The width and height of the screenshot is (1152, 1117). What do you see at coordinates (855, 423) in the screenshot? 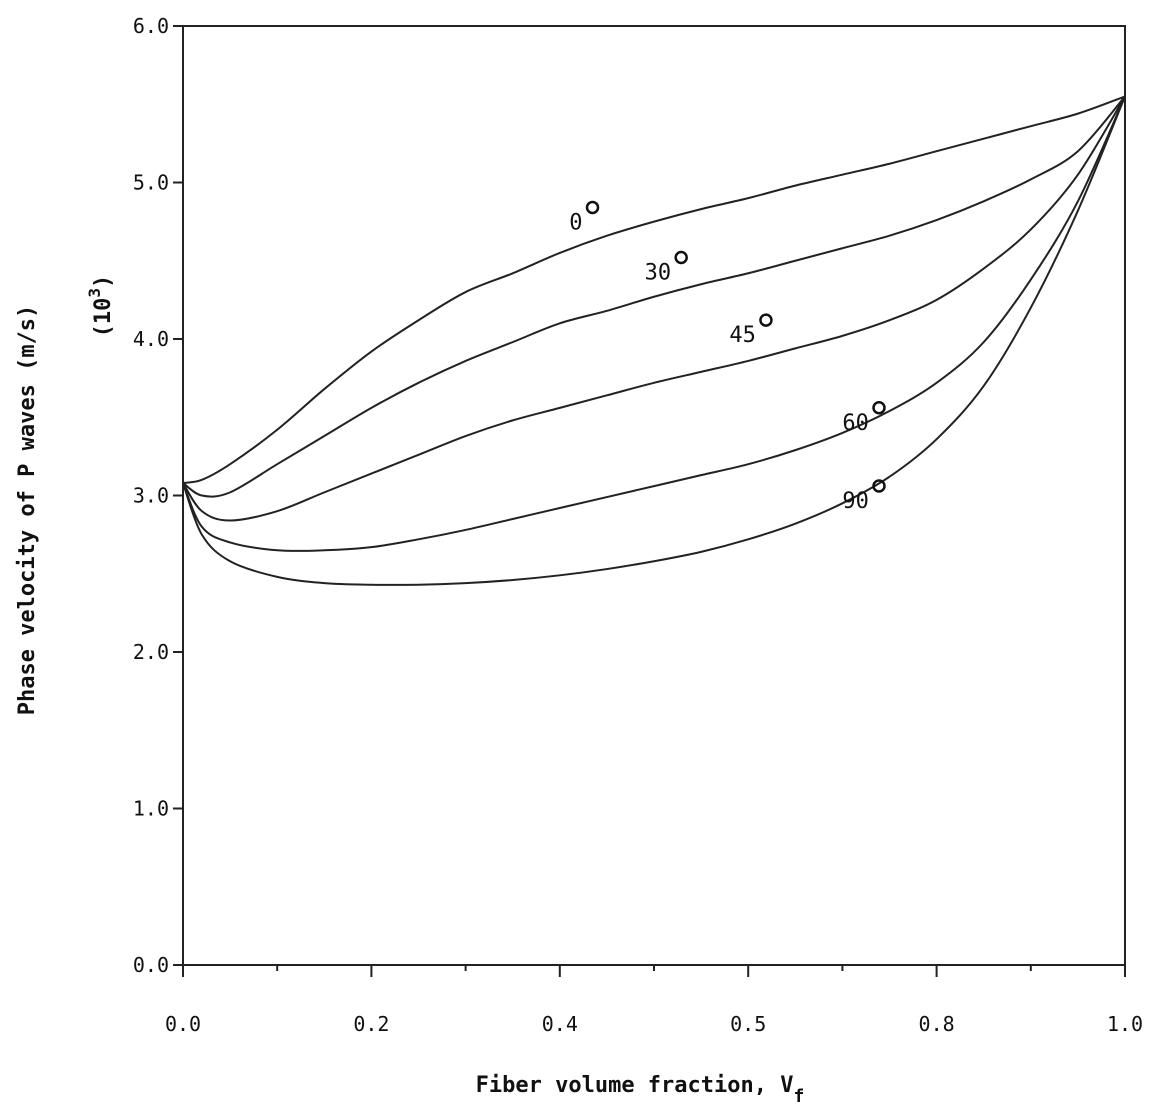
I see `series-label-60-deg: 60` at bounding box center [855, 423].